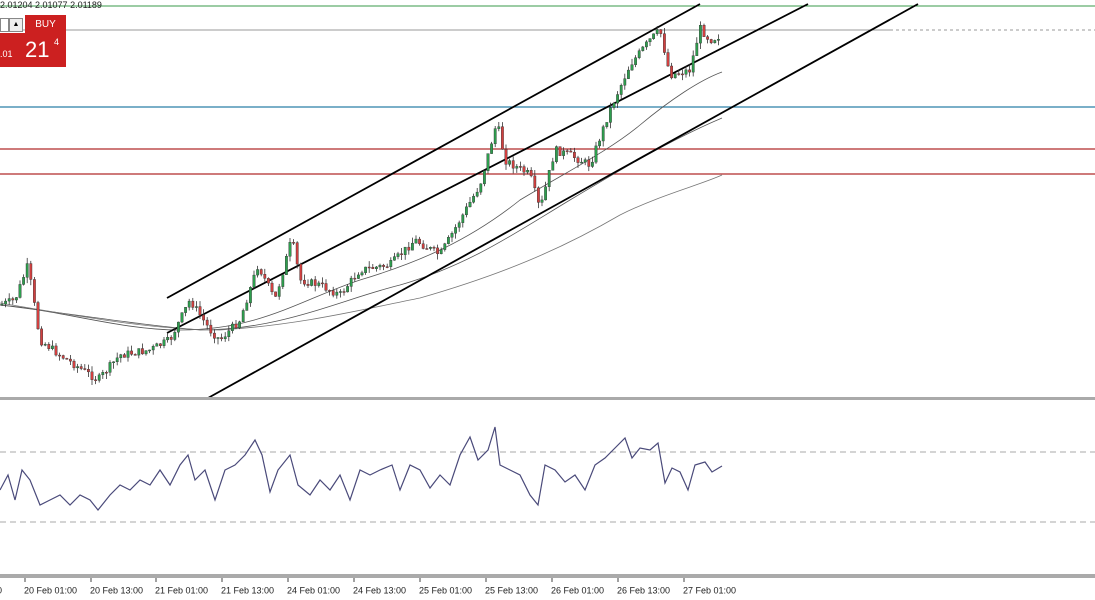 Image resolution: width=1095 pixels, height=600 pixels. Describe the element at coordinates (1, 590) in the screenshot. I see `time-label: 00` at that location.